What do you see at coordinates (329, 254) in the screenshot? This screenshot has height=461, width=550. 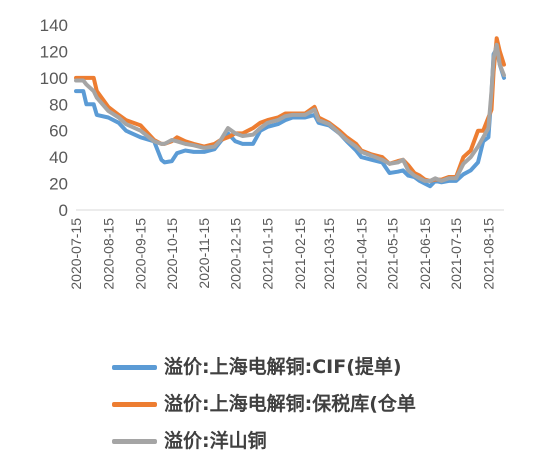 I see `x-tick-label: 2021-03-15` at bounding box center [329, 254].